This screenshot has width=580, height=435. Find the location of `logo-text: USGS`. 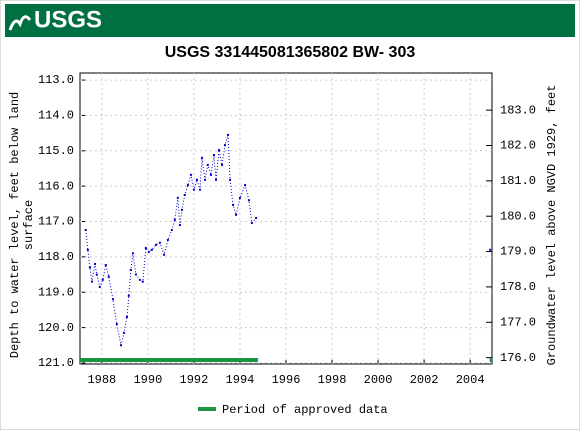

logo-text: USGS is located at coordinates (68, 19).